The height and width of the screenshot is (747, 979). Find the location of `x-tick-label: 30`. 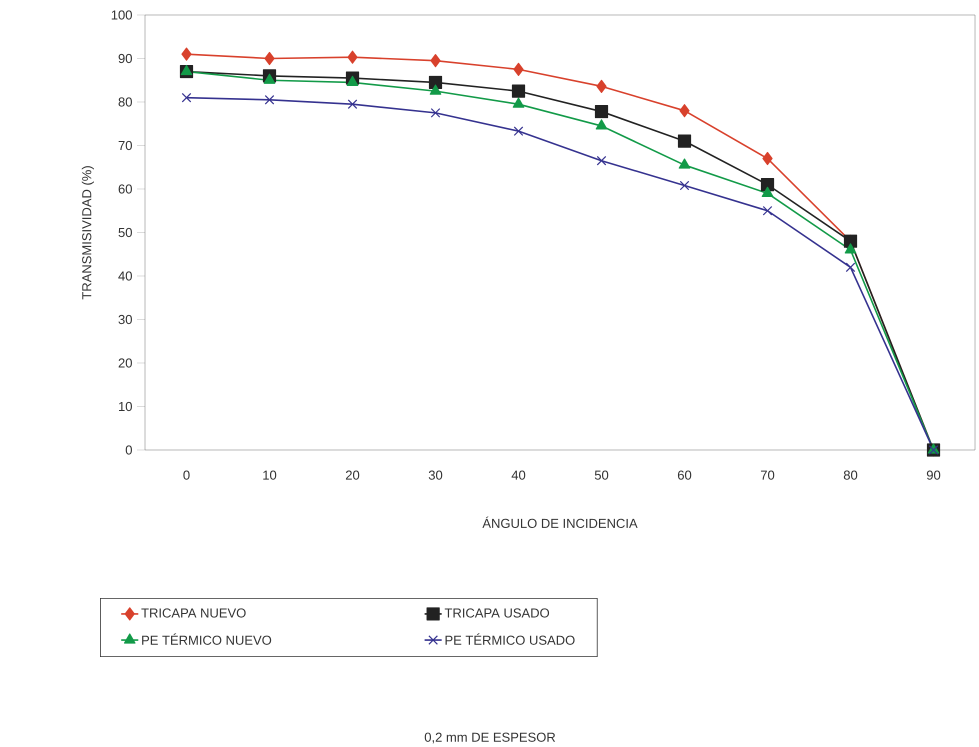

x-tick-label: 30 is located at coordinates (435, 475).